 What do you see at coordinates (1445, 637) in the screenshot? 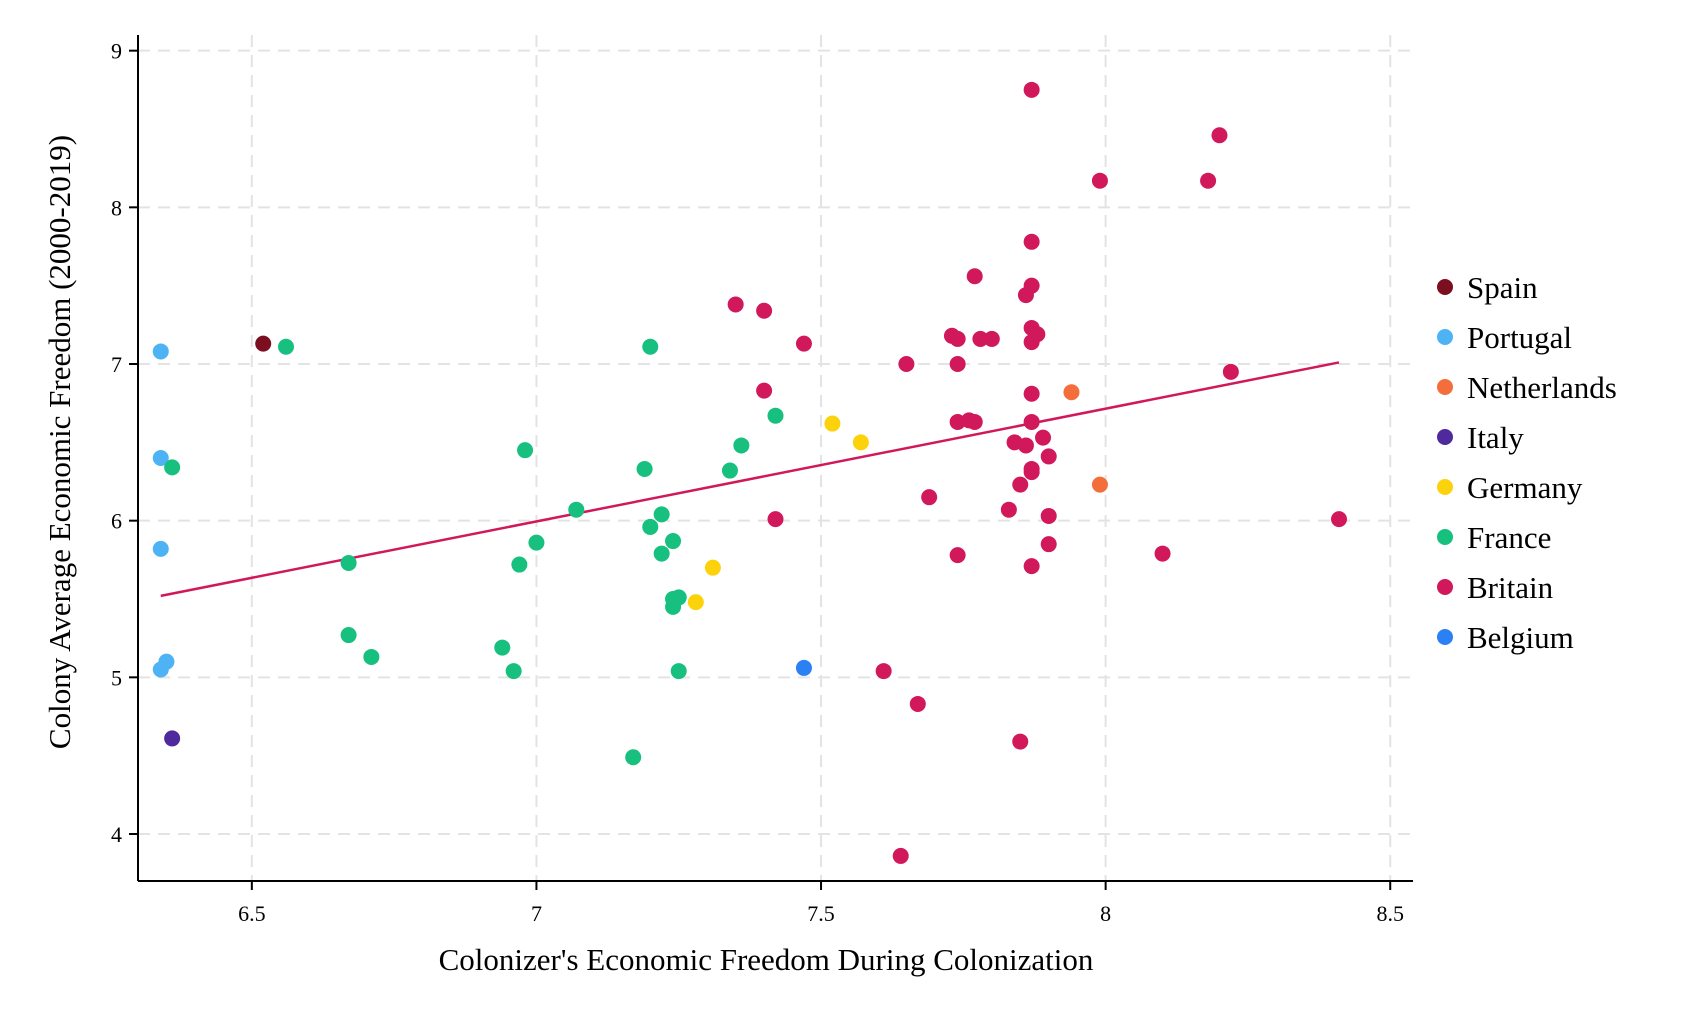
I see `legend-marker-belgium` at bounding box center [1445, 637].